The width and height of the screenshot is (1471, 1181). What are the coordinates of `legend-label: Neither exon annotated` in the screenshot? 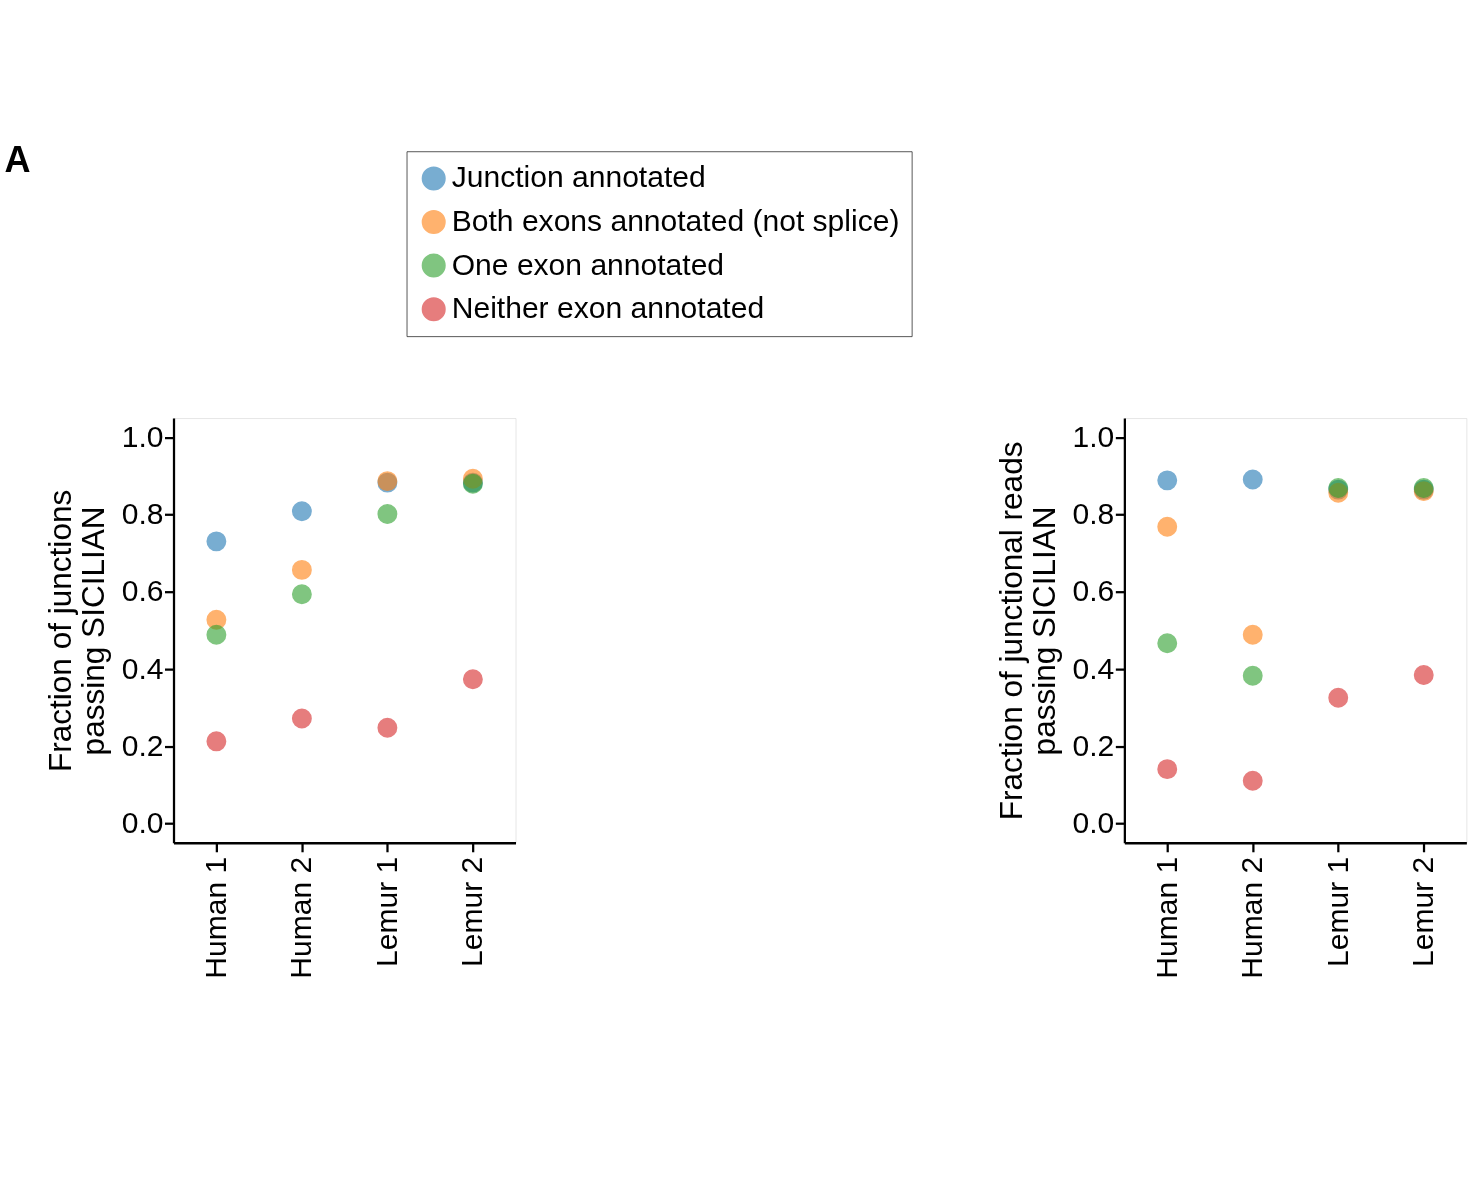 It's located at (608, 308).